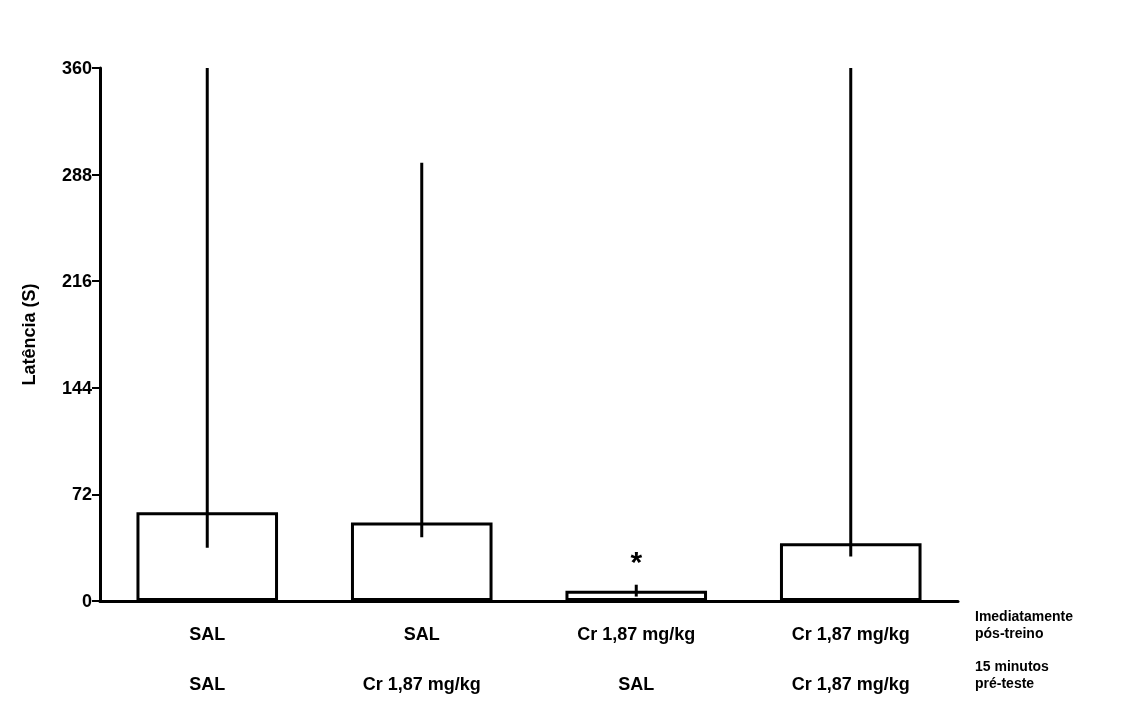  I want to click on data-label: *, so click(636, 562).